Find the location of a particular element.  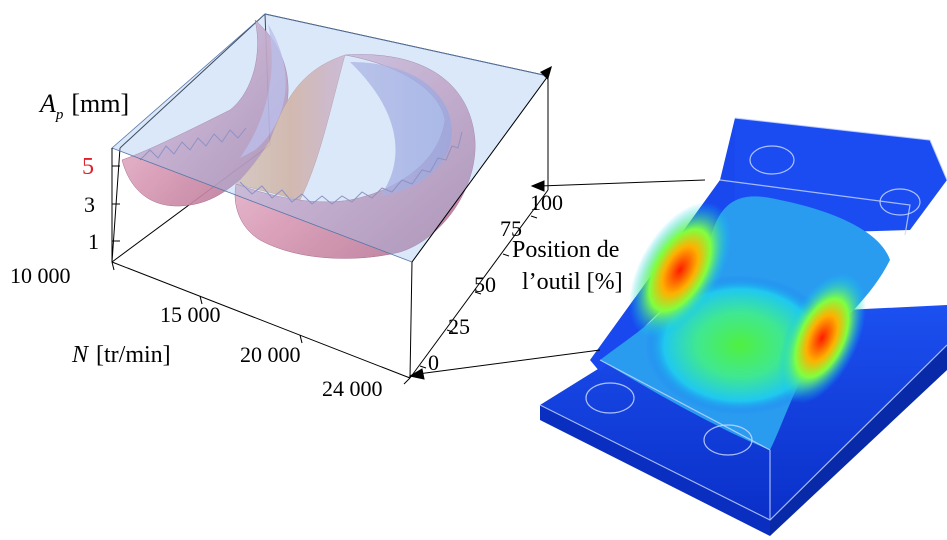

z-axis-label: Ap [mm] is located at coordinates (83, 106).